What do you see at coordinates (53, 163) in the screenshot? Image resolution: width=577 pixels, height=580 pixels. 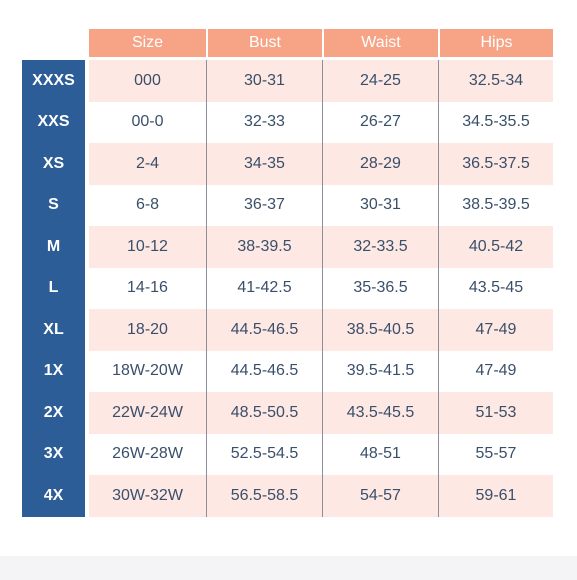 I see `size-label: XS` at bounding box center [53, 163].